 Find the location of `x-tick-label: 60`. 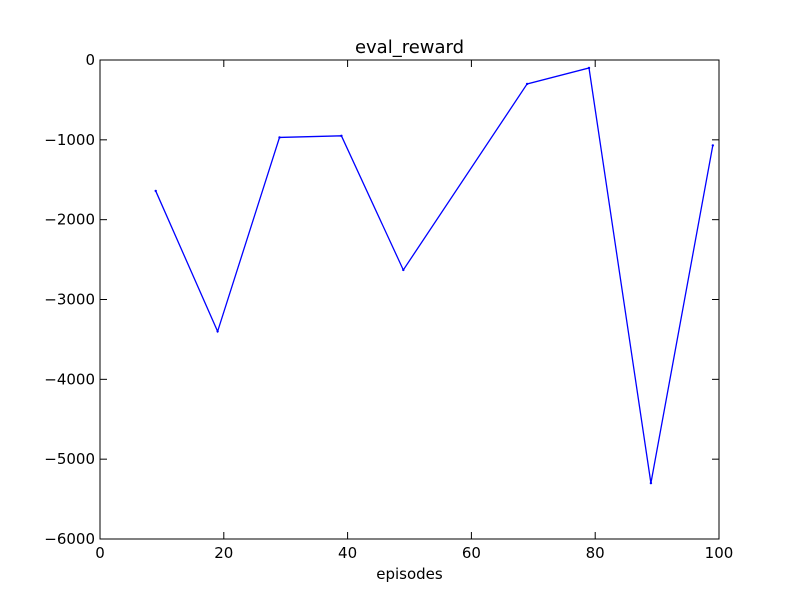

x-tick-label: 60 is located at coordinates (471, 553).